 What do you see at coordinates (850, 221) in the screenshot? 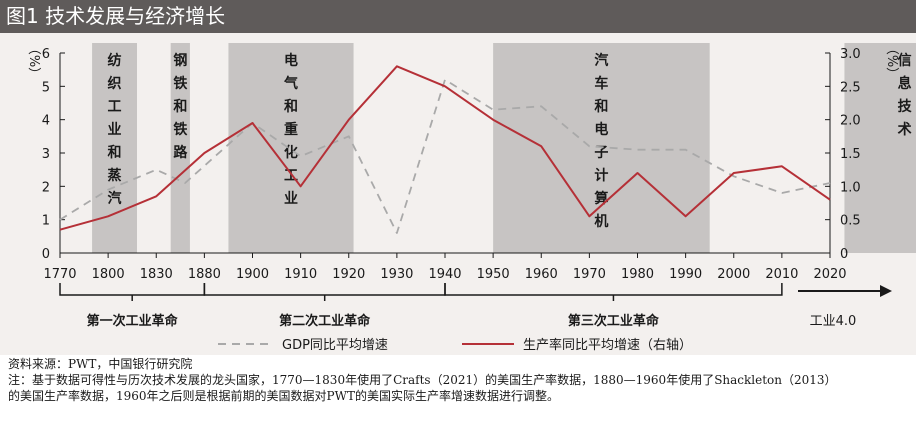
I see `right-tick-label: 0.5` at bounding box center [850, 221].